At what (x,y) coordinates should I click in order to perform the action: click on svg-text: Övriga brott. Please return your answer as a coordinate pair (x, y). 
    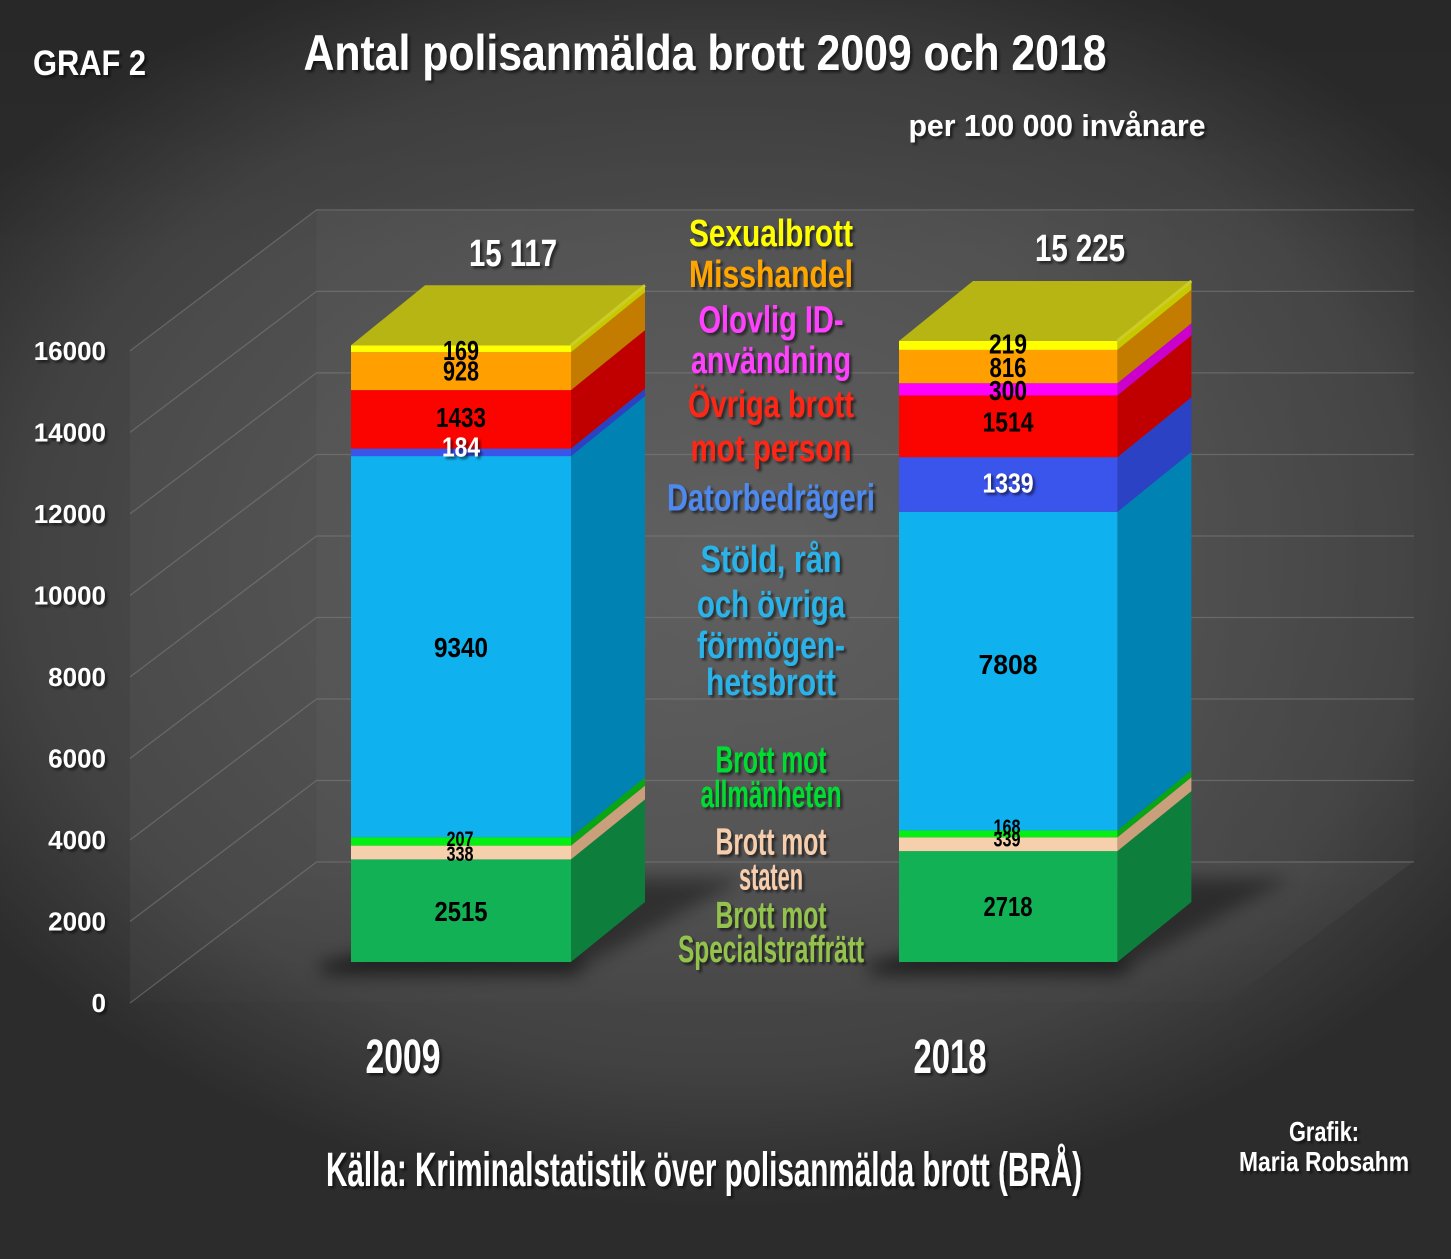
    Looking at the image, I should click on (771, 404).